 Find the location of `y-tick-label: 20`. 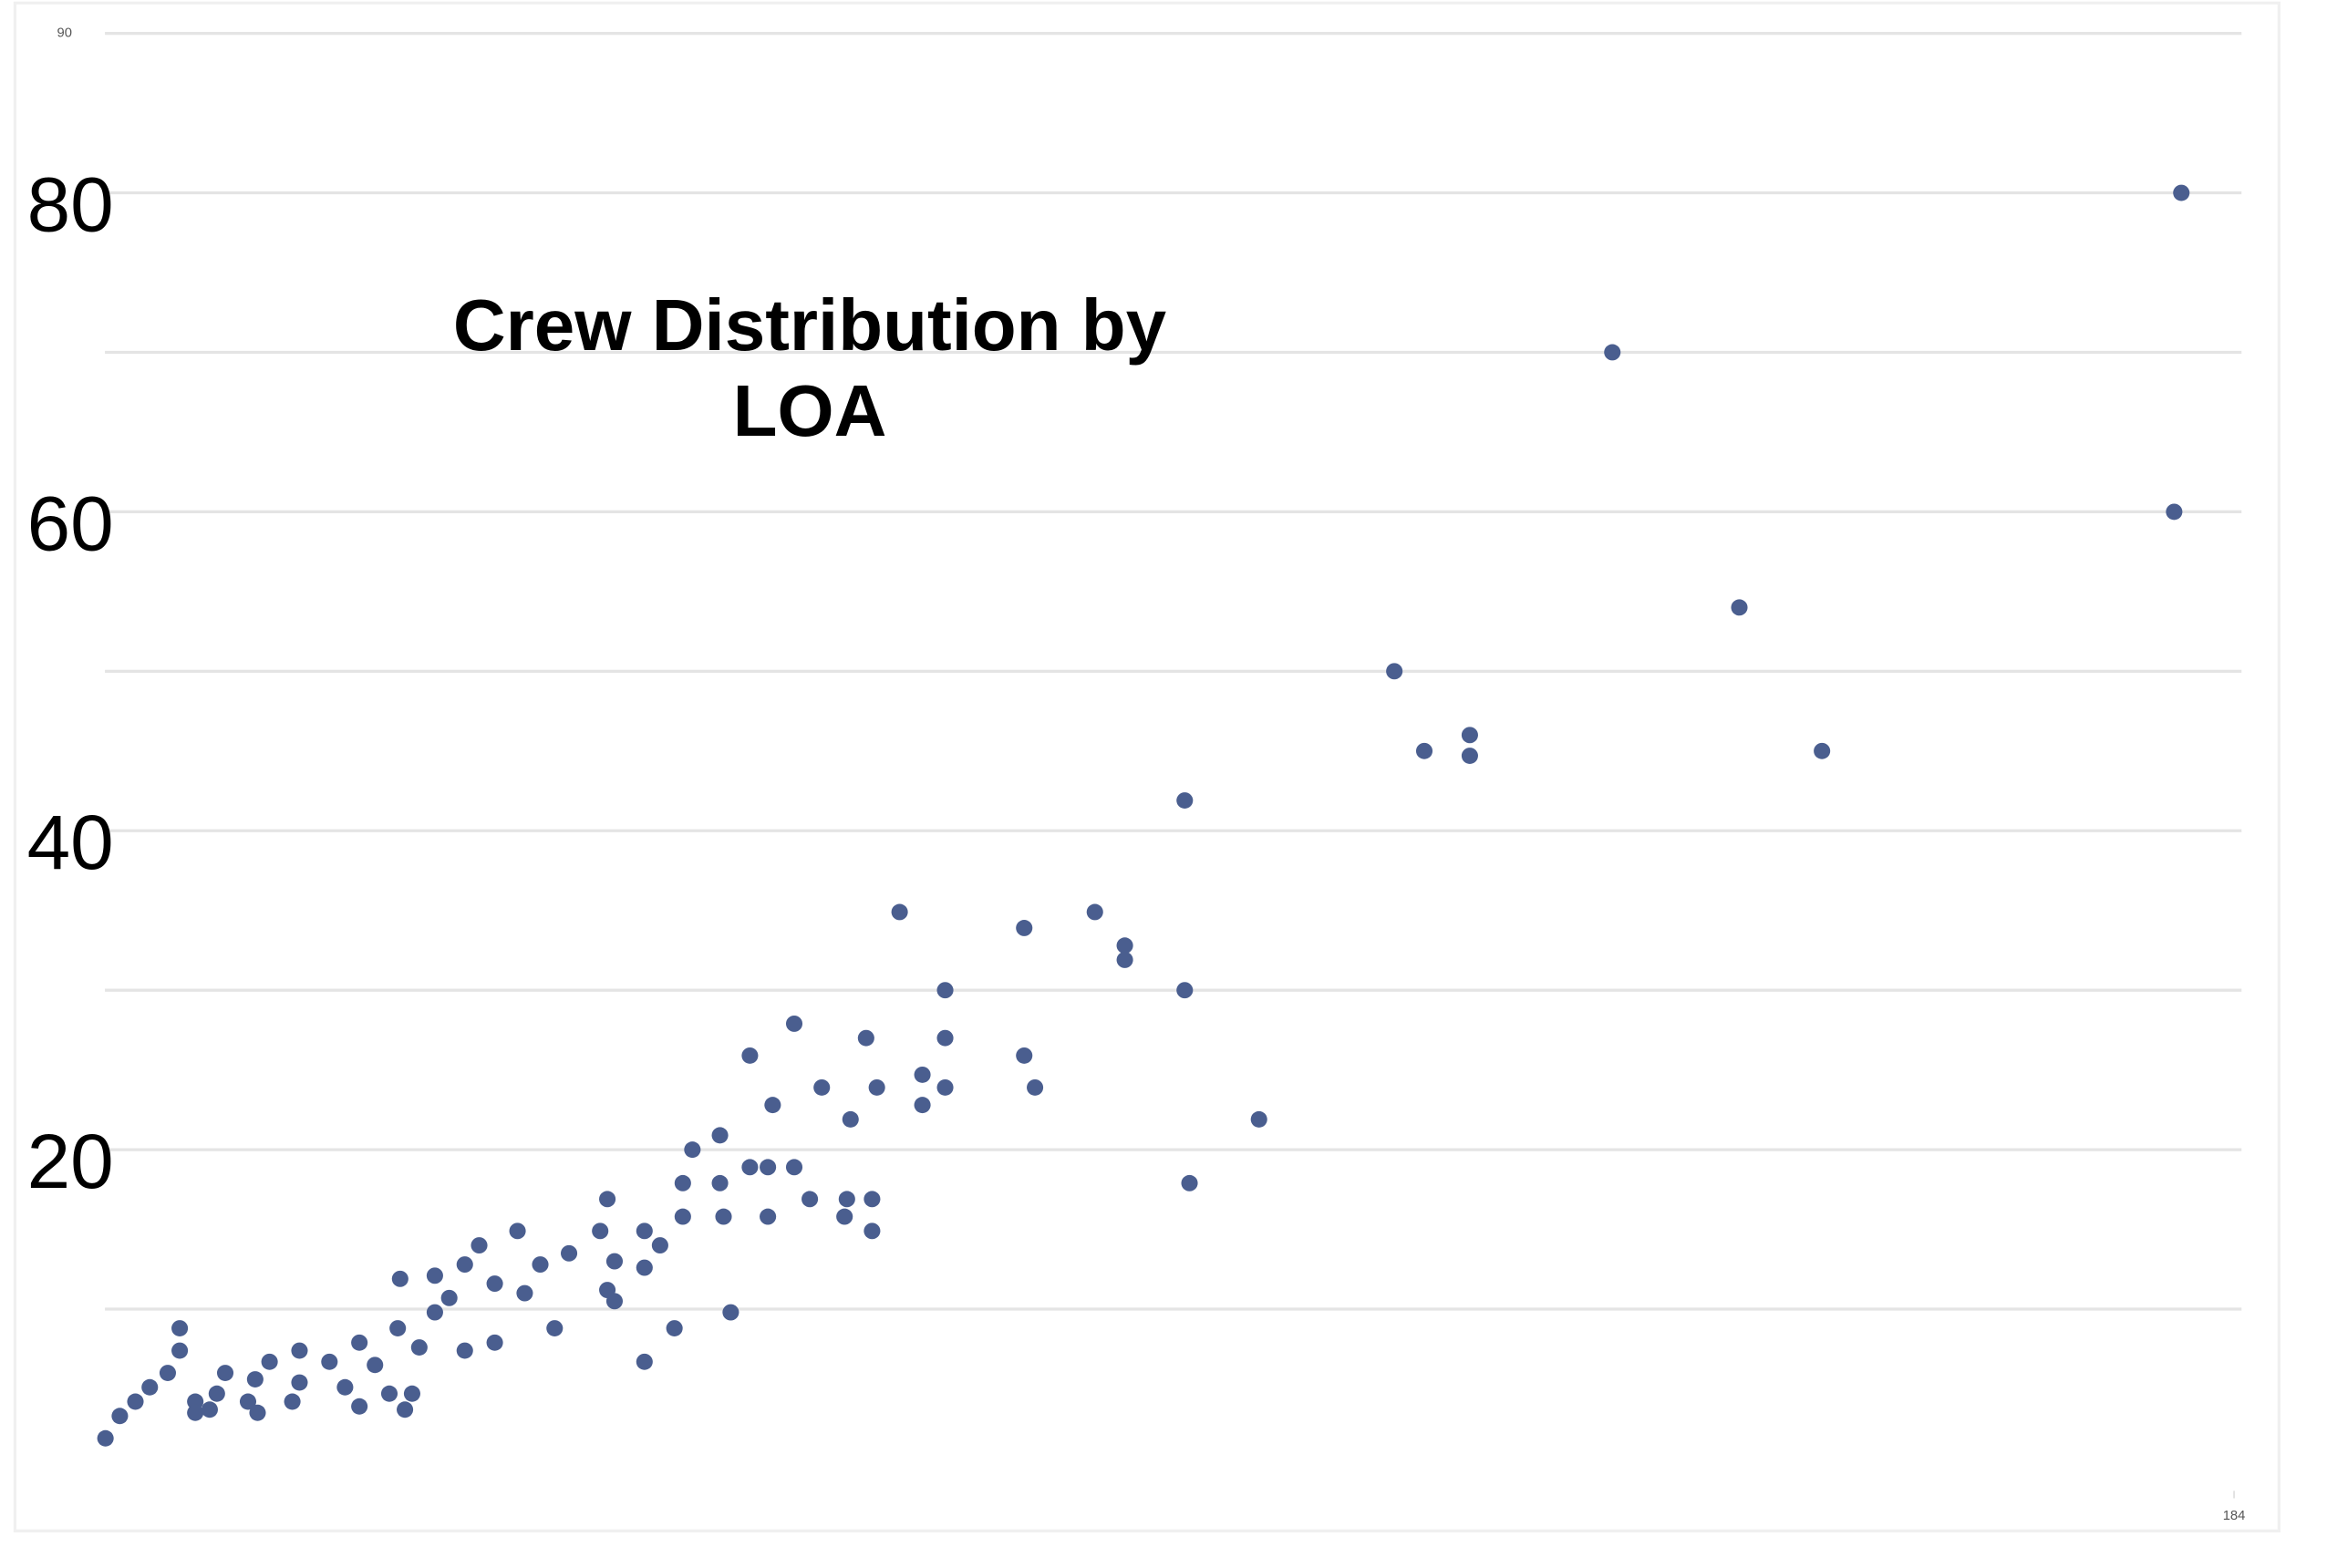

y-tick-label: 20 is located at coordinates (70, 1162).